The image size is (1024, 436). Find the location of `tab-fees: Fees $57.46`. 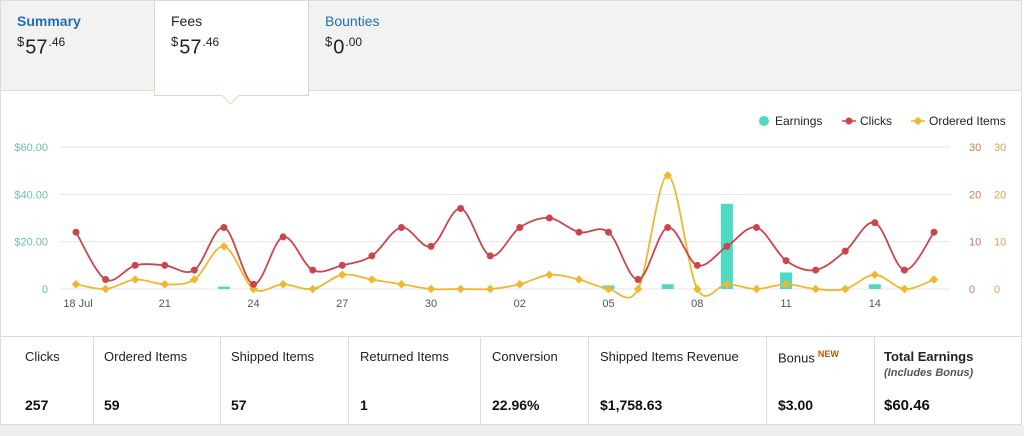

tab-fees: Fees $57.46 is located at coordinates (231, 48).